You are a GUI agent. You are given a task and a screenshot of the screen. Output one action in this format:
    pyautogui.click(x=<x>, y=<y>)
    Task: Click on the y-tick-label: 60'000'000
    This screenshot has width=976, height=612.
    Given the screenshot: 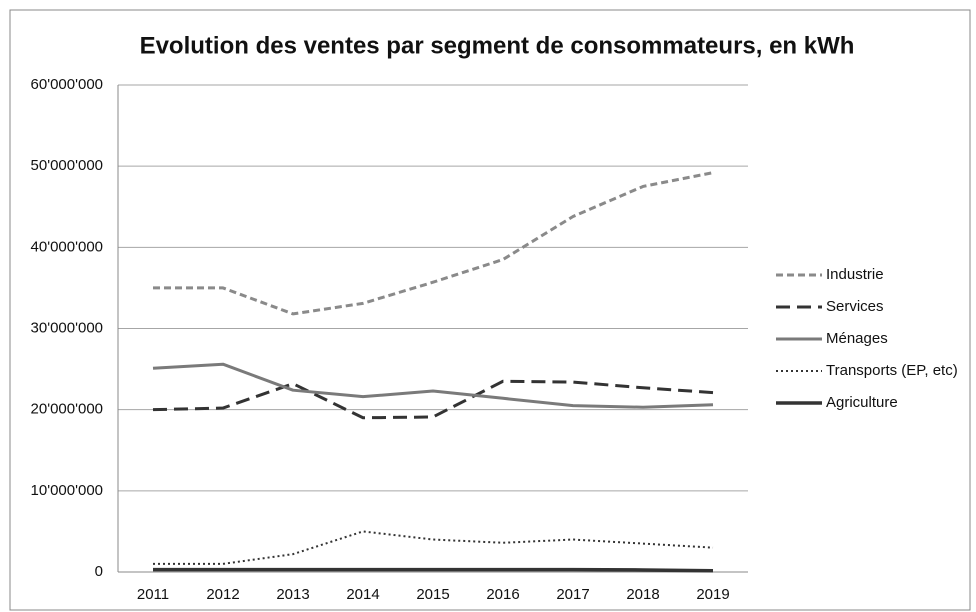 What is the action you would take?
    pyautogui.click(x=67, y=84)
    